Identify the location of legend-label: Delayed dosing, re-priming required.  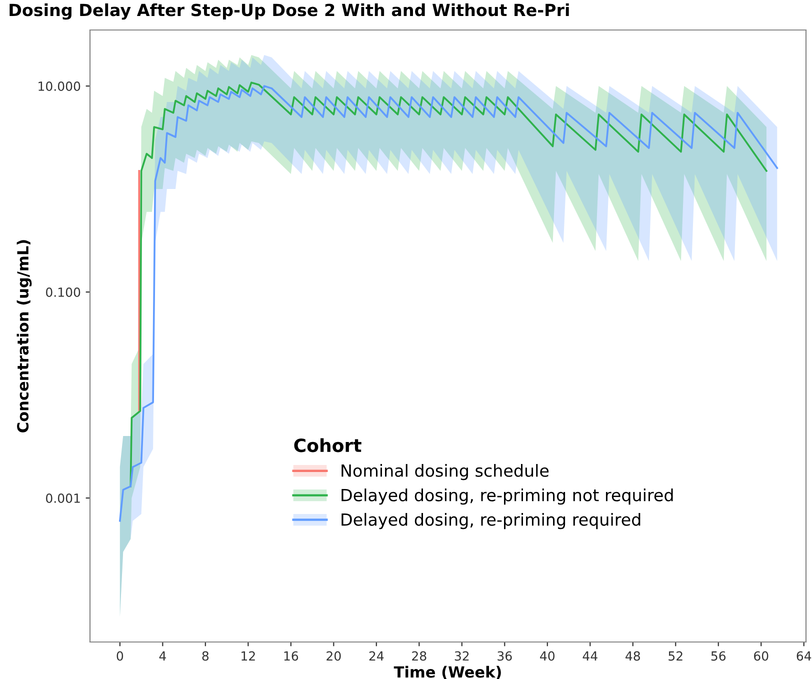
(491, 521).